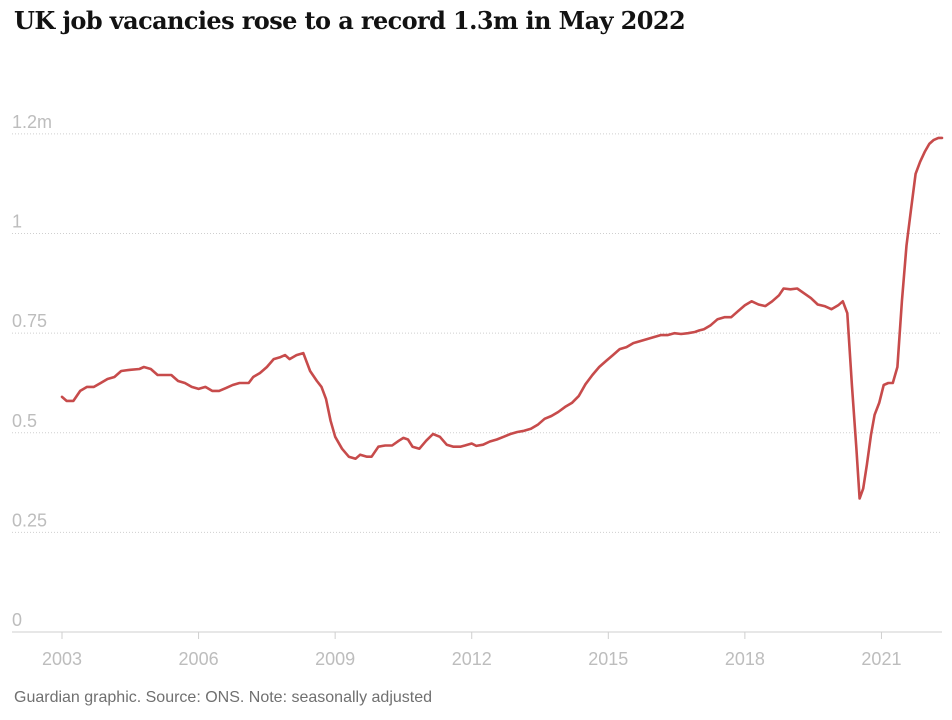 The image size is (952, 720). Describe the element at coordinates (745, 659) in the screenshot. I see `x-tick-label: 2018` at that location.